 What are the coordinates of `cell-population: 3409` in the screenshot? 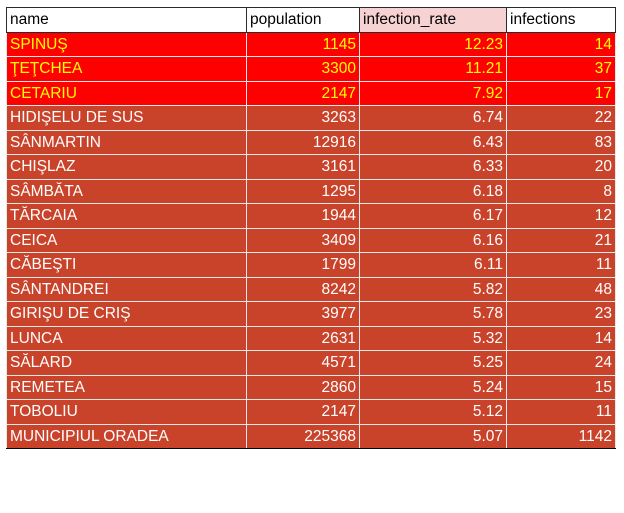 It's located at (303, 240).